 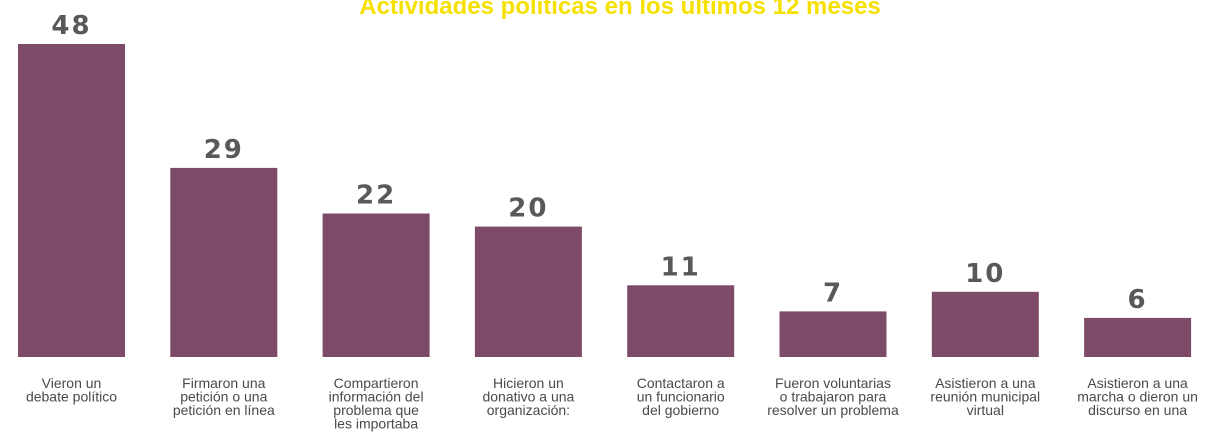 I want to click on category-label-3-line-0: Hicieron un, so click(x=528, y=383).